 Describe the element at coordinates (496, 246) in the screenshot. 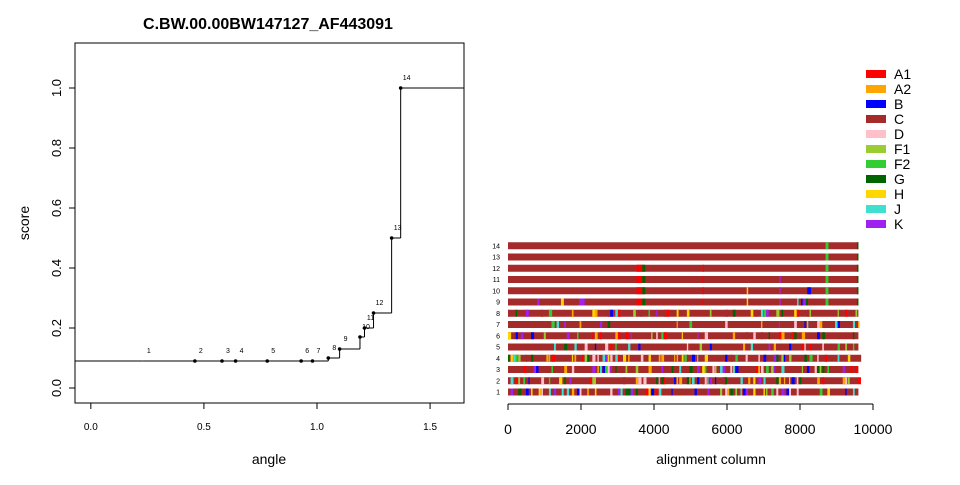

I see `row-label: 14` at that location.